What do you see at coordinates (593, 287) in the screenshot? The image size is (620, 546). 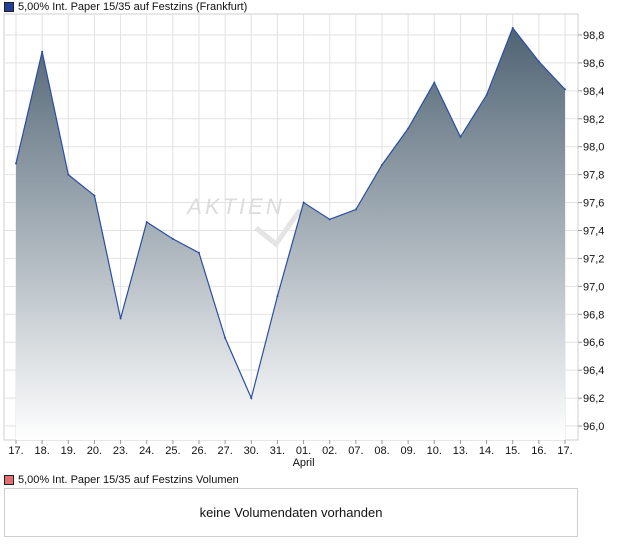 I see `y-tick-label: 97,0` at bounding box center [593, 287].